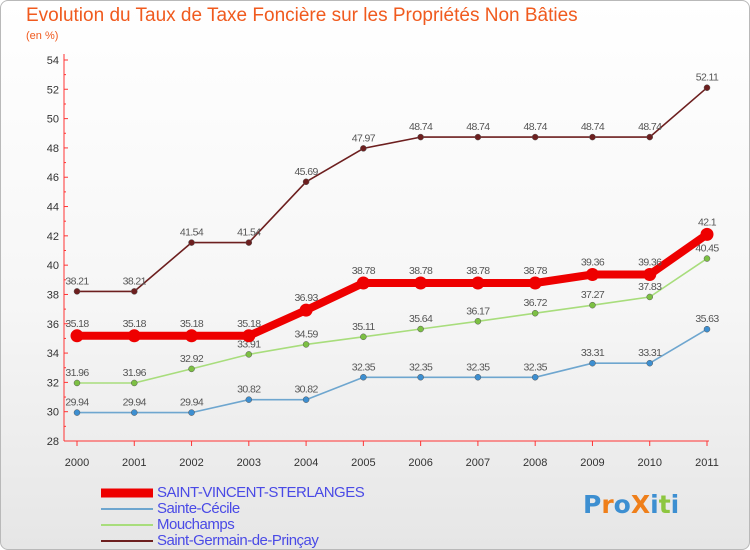 The width and height of the screenshot is (750, 550). I want to click on data-label: 31.96, so click(135, 373).